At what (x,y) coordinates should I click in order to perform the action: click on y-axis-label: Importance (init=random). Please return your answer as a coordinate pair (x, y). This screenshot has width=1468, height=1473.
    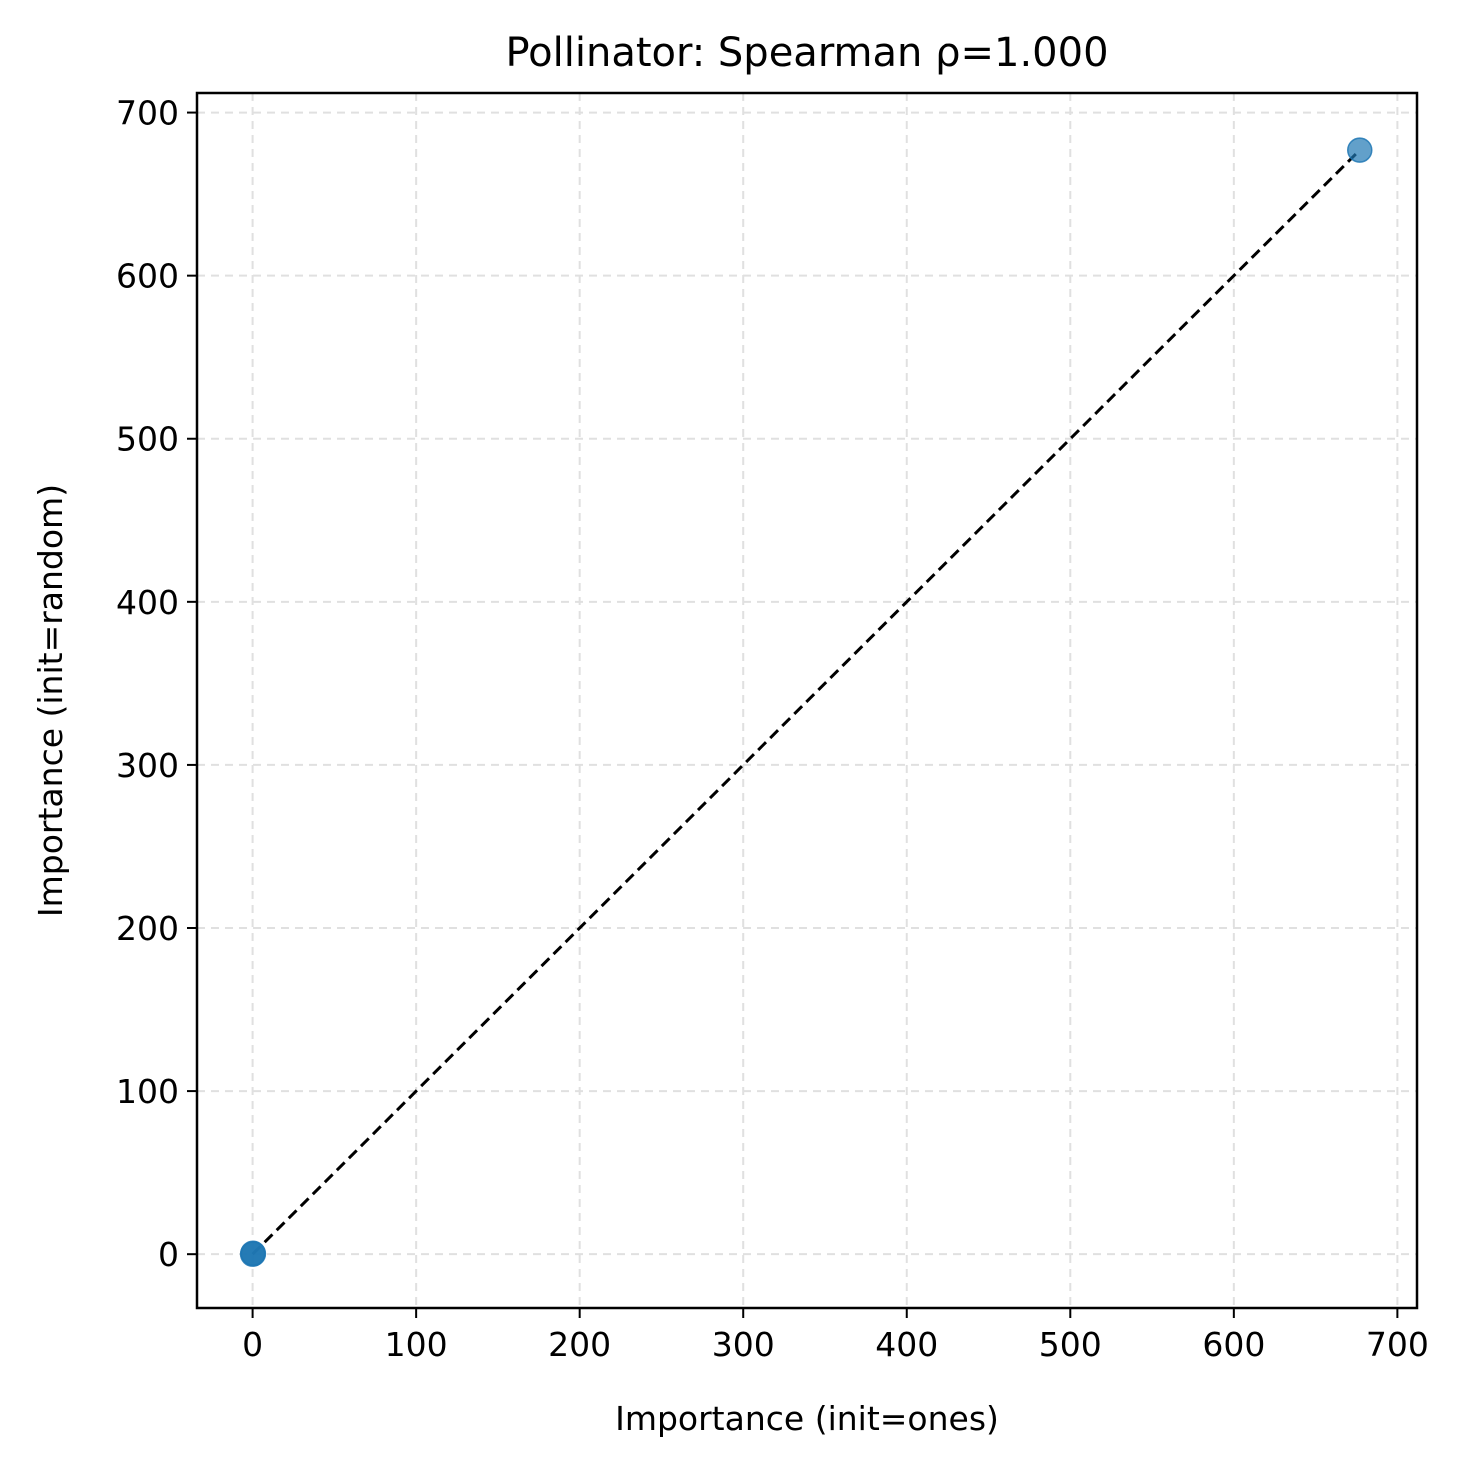
    Looking at the image, I should click on (50, 700).